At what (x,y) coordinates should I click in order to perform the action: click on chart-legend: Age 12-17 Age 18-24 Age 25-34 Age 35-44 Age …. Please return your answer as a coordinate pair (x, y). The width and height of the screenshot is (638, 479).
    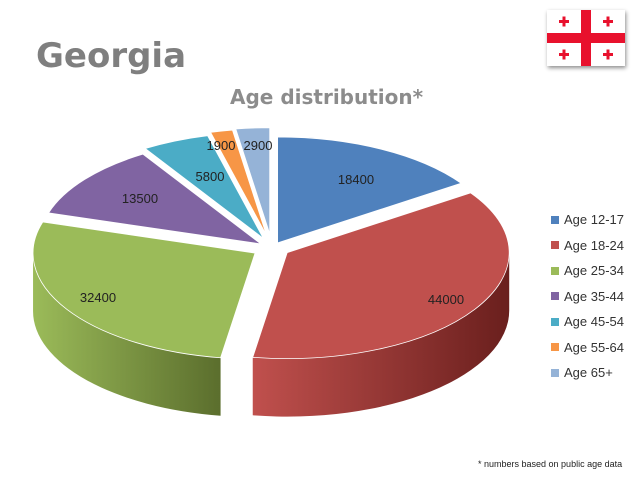
    Looking at the image, I should click on (587, 296).